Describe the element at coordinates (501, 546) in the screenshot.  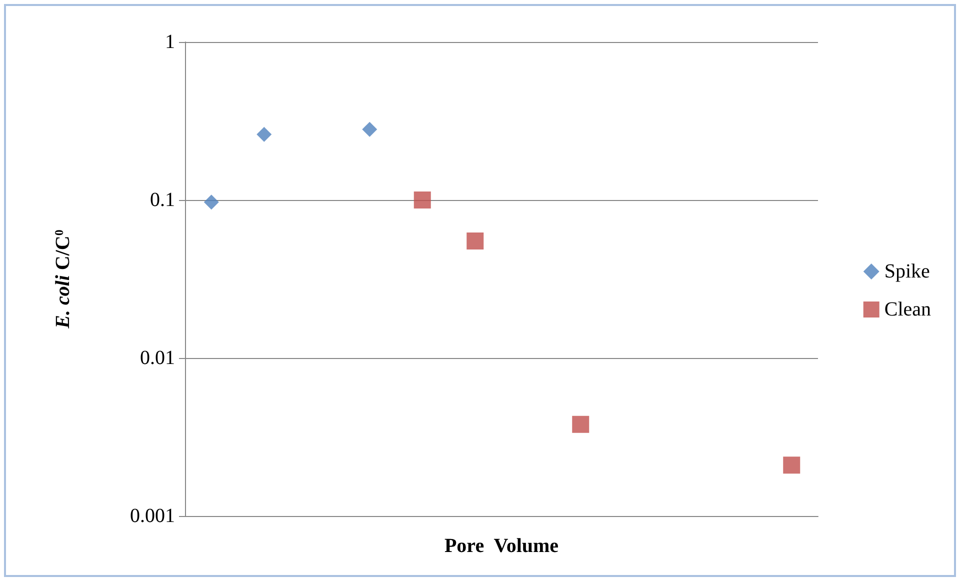
I see `x-axis-title: Pore Volume` at that location.